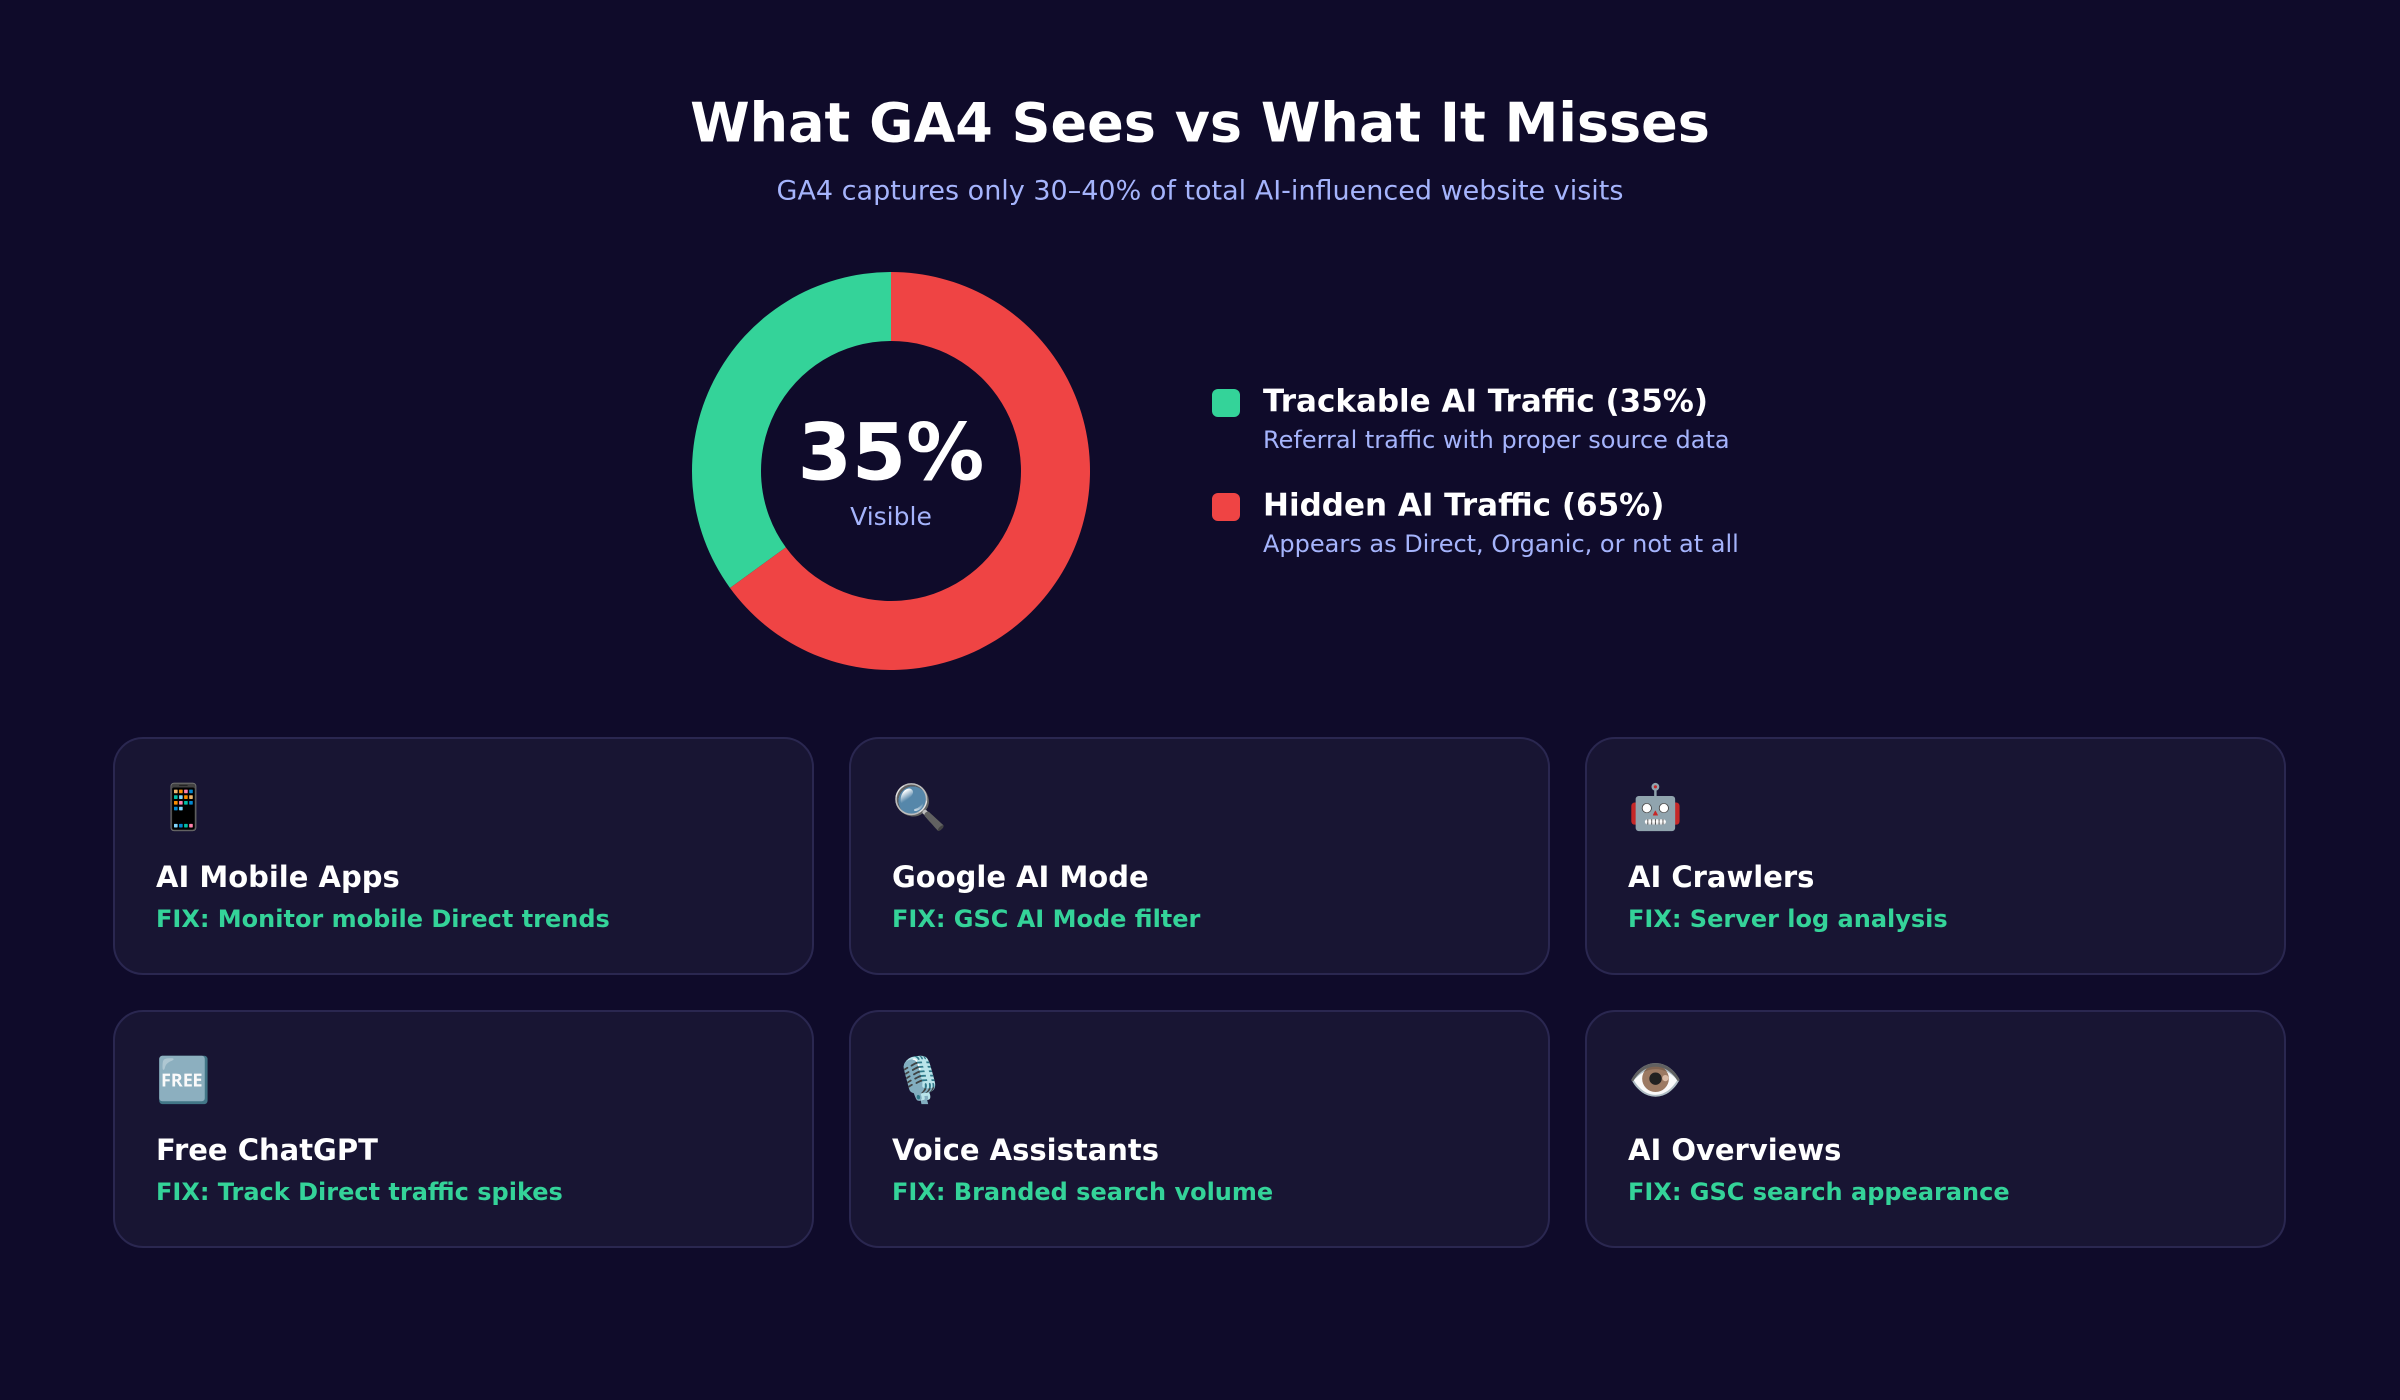 Image resolution: width=2400 pixels, height=1400 pixels. Describe the element at coordinates (1721, 877) in the screenshot. I see `card-title: AI Crawlers` at that location.